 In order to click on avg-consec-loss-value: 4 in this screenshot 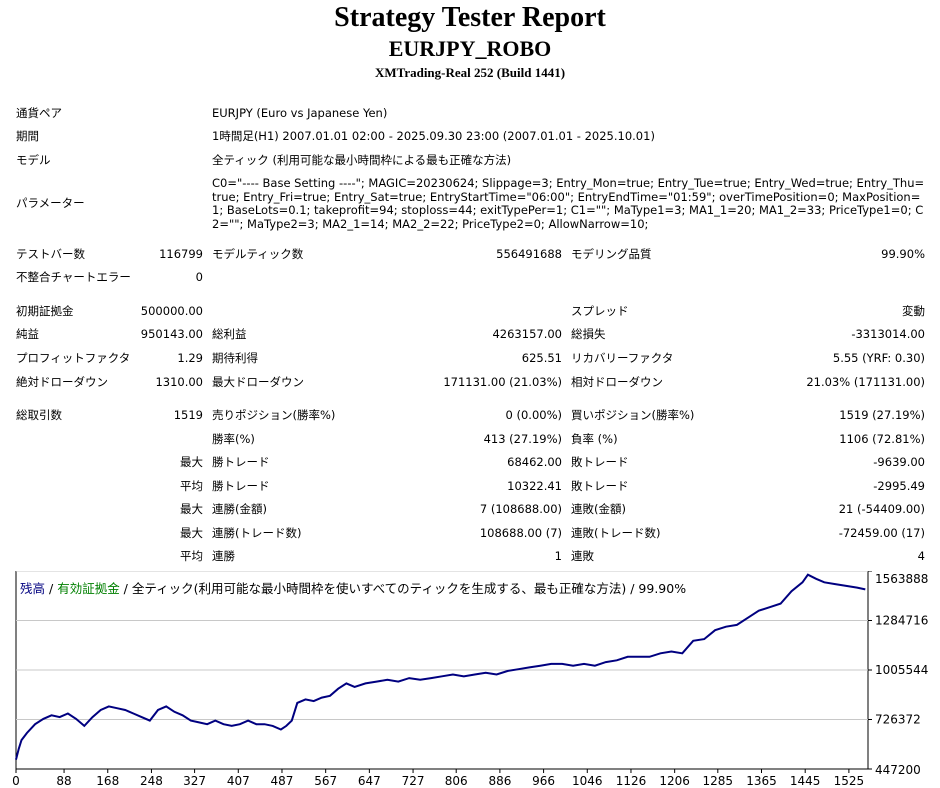, I will do `click(921, 556)`.